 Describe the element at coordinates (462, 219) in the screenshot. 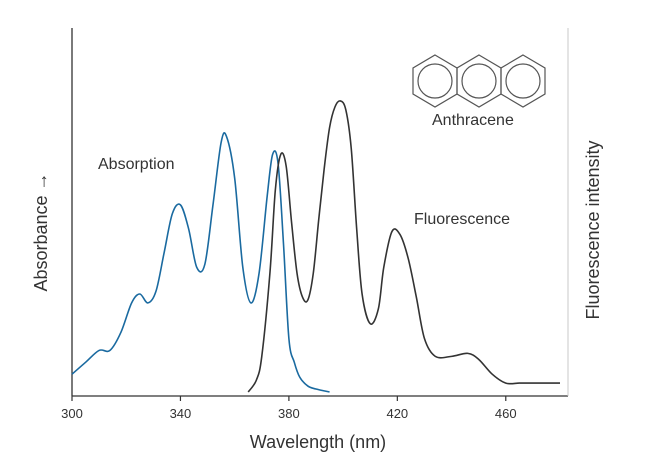

I see `fluorescence-label: Fluorescence` at that location.